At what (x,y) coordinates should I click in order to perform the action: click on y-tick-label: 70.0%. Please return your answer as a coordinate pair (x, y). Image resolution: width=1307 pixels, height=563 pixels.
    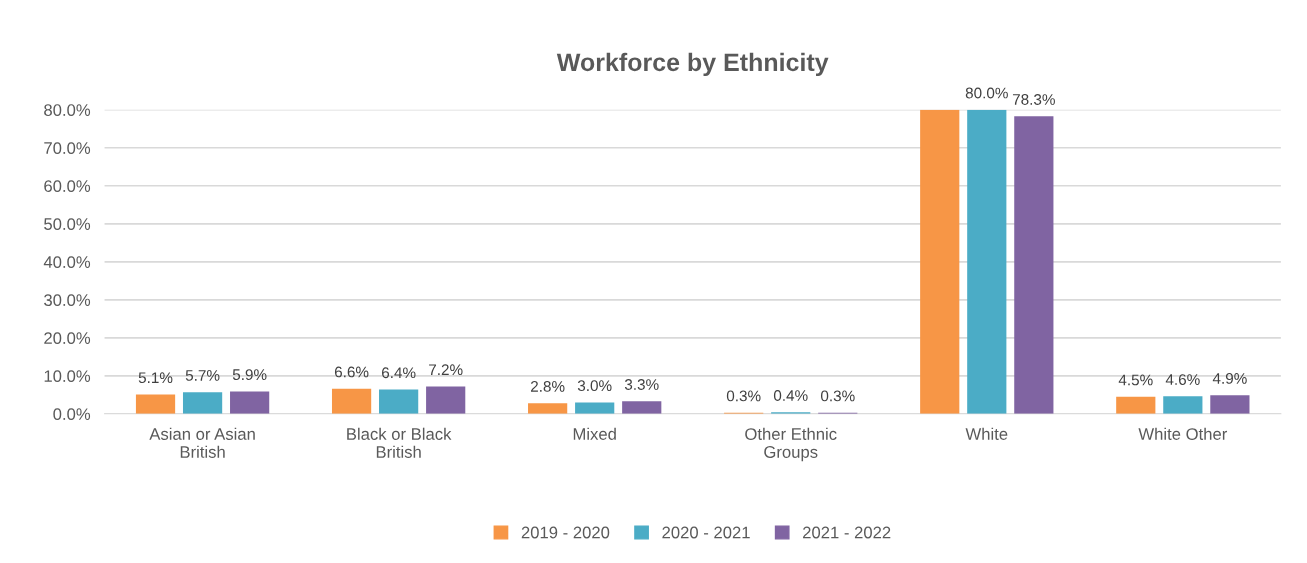
    Looking at the image, I should click on (67, 148).